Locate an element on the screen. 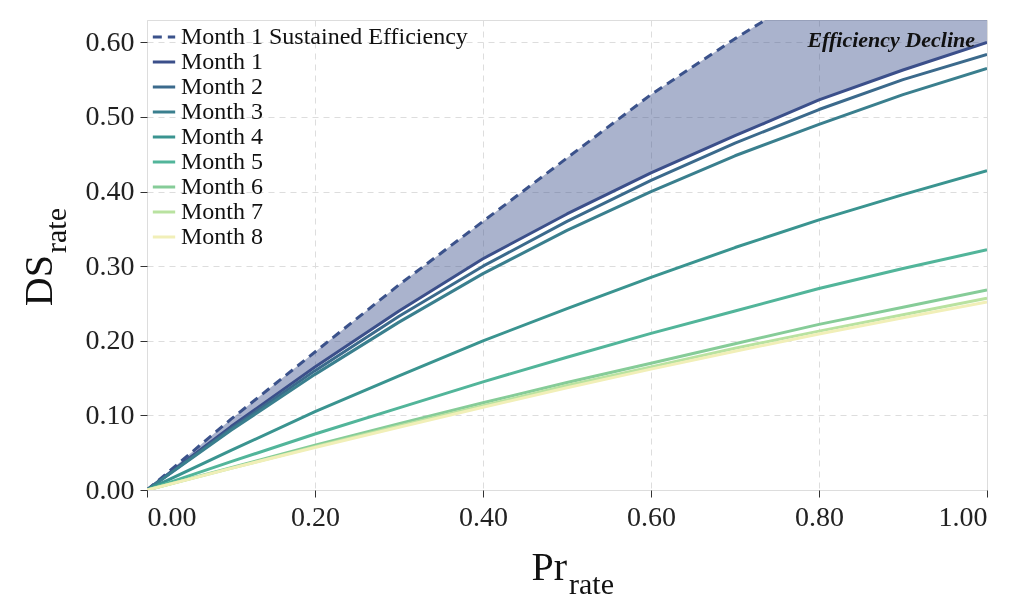 This screenshot has width=1022, height=613. legend-label: Month 8 is located at coordinates (222, 236).